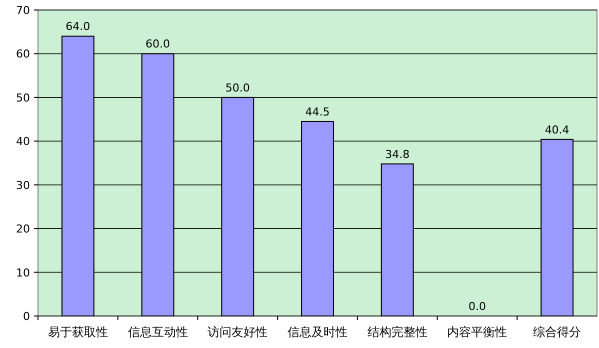 The height and width of the screenshot is (348, 599). What do you see at coordinates (23, 10) in the screenshot?
I see `y-tick-label: 70` at bounding box center [23, 10].